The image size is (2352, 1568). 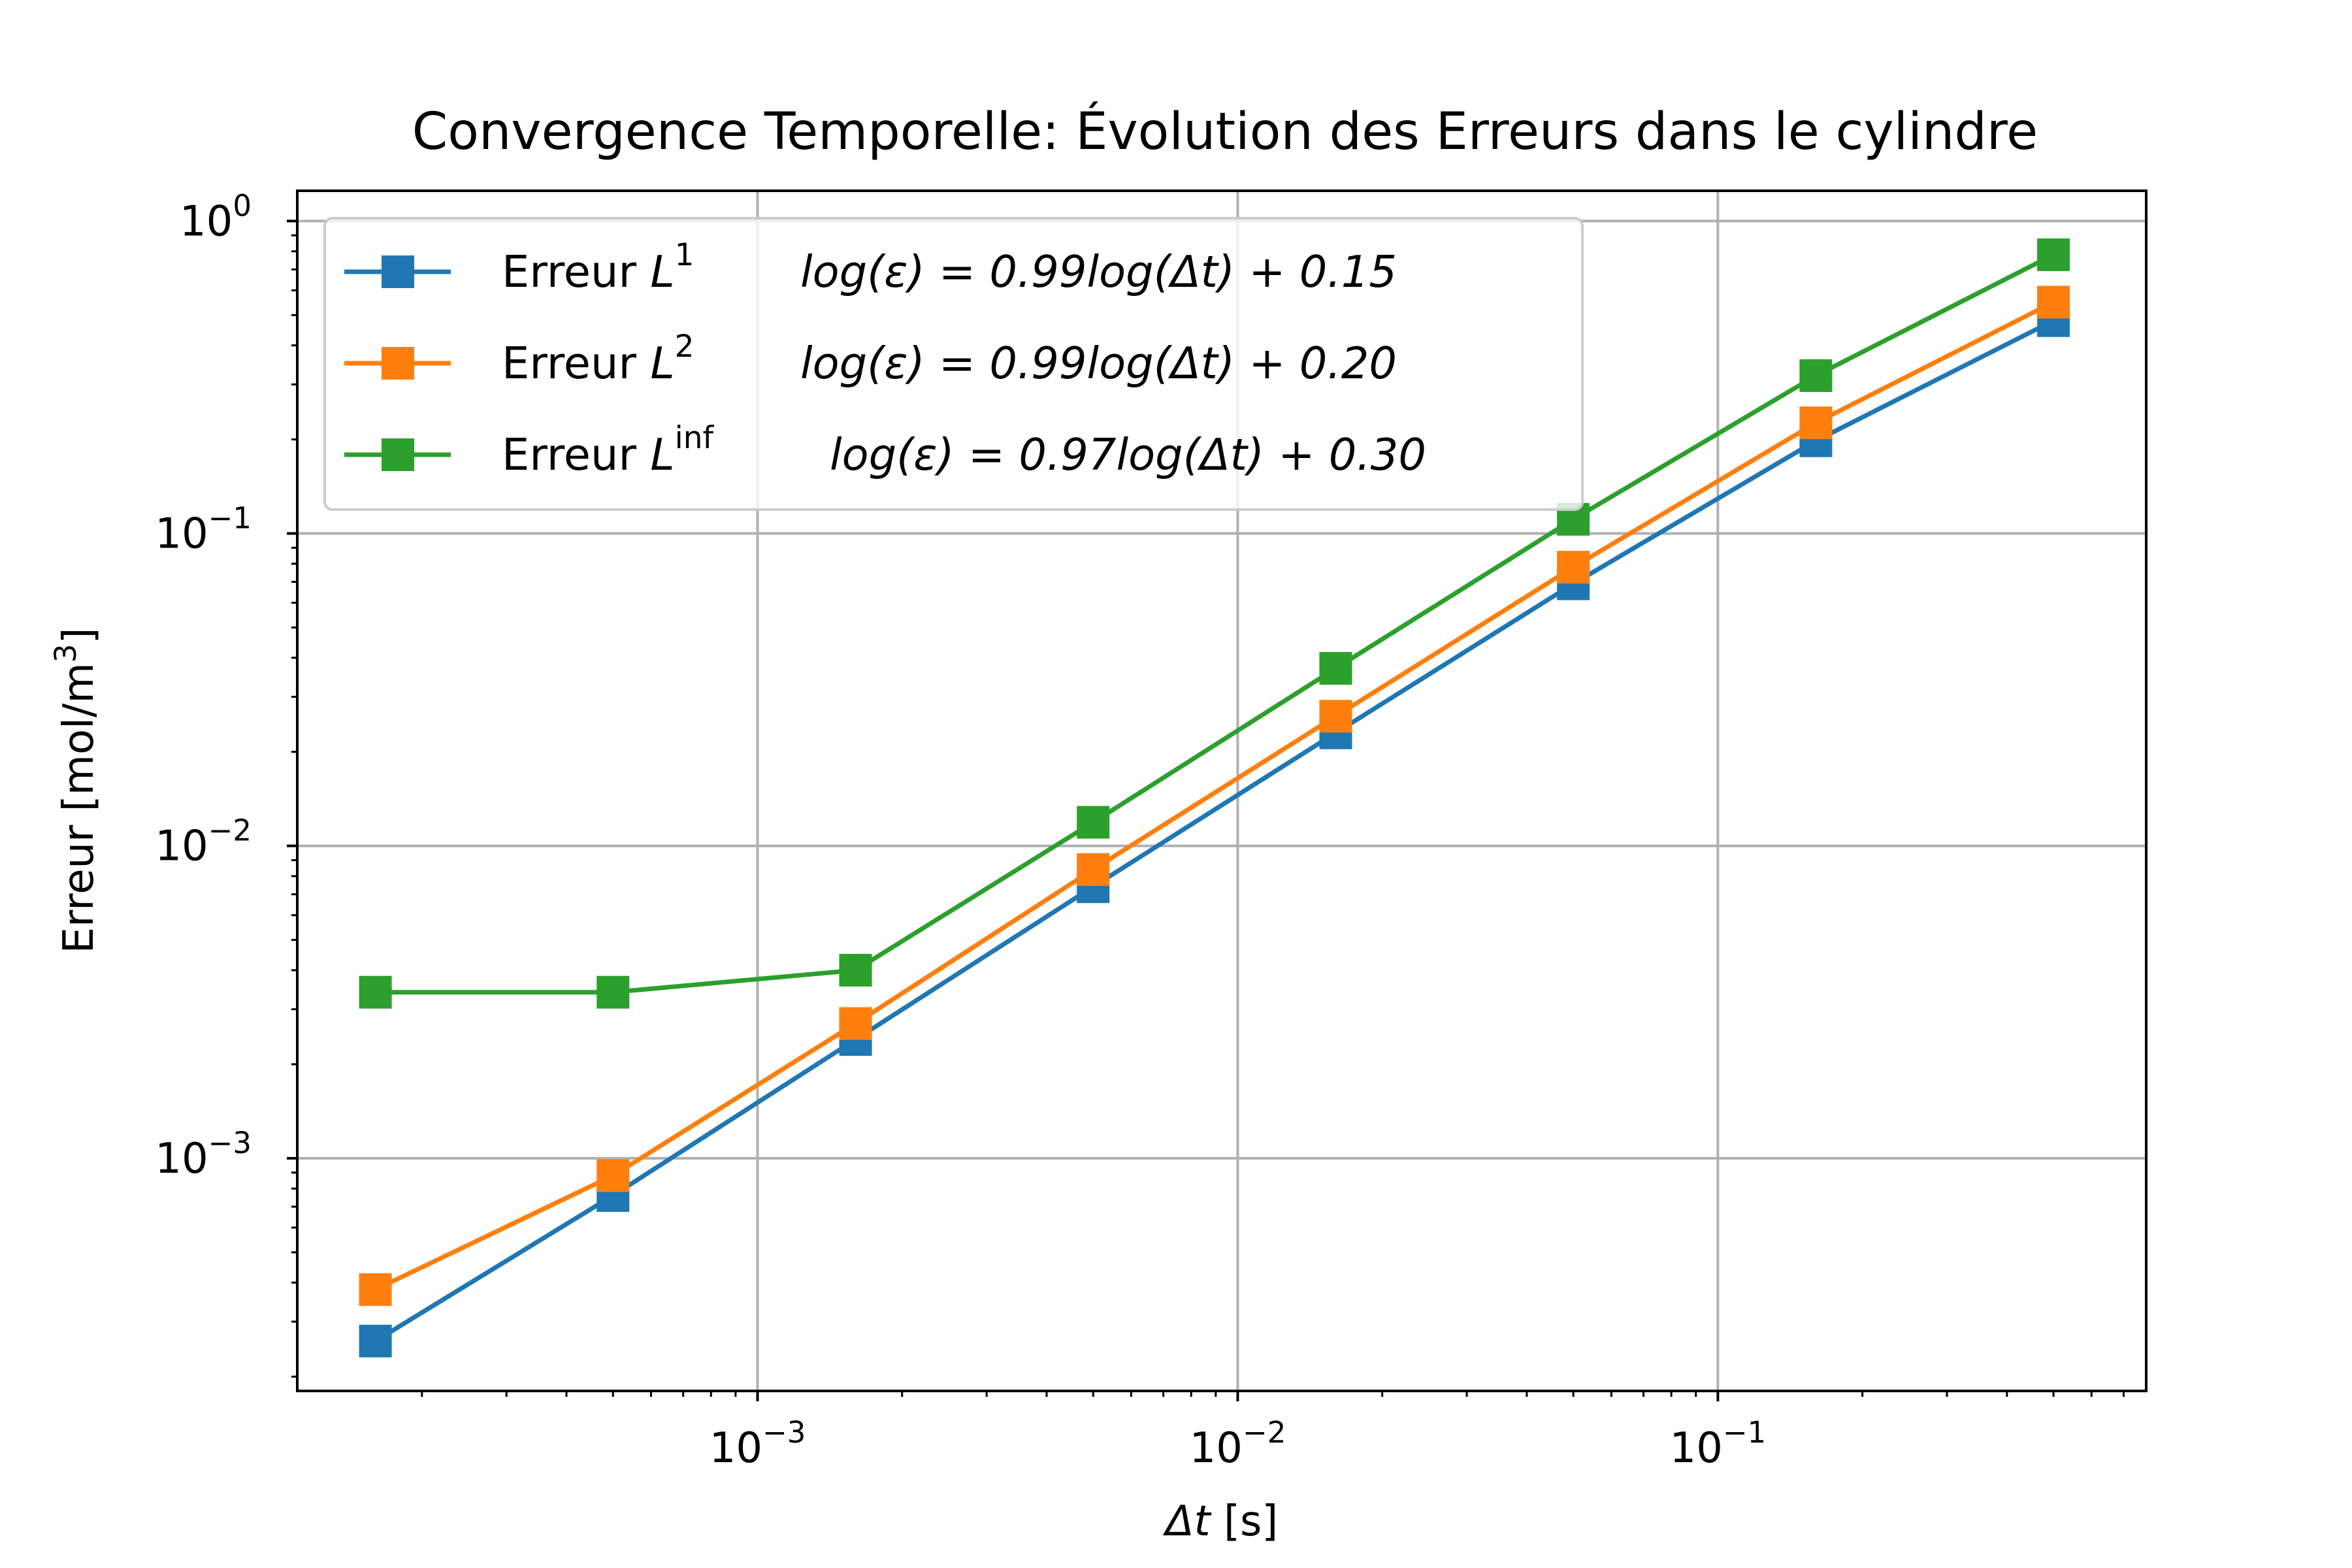 What do you see at coordinates (1098, 363) in the screenshot?
I see `legend-formula: log(ε) = 0.99log(Δt) + 0.20` at bounding box center [1098, 363].